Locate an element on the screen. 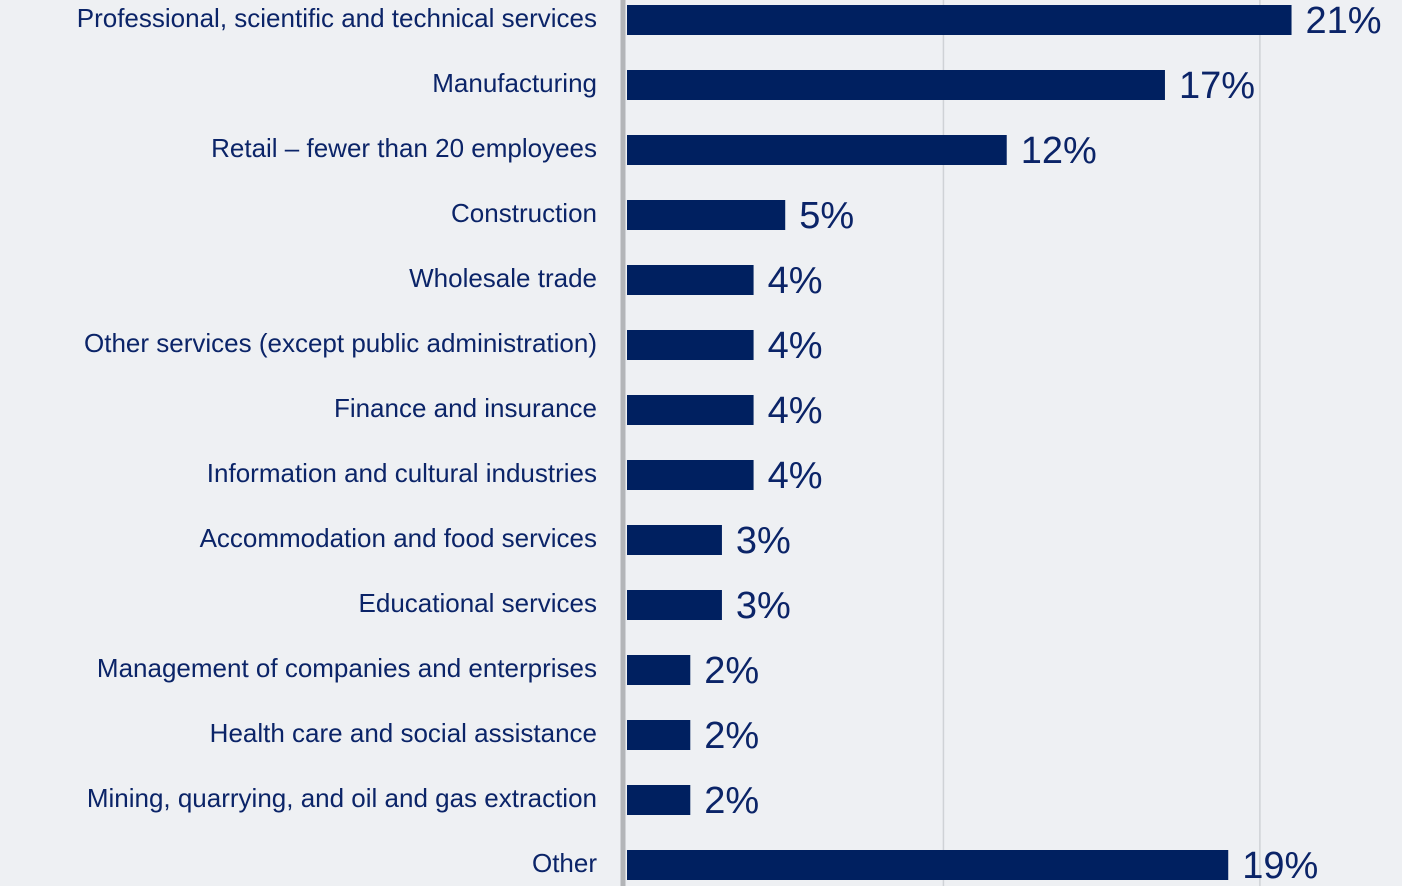 This screenshot has width=1402, height=886. category-label: Management of companies and enterprises is located at coordinates (347, 668).